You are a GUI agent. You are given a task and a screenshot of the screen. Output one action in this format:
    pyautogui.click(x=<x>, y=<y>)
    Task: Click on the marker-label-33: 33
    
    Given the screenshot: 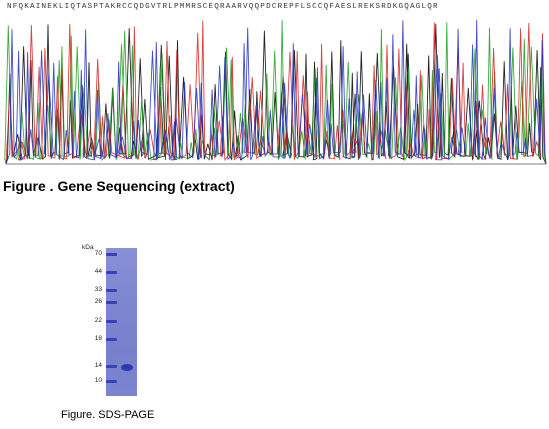 What is the action you would take?
    pyautogui.click(x=98, y=289)
    